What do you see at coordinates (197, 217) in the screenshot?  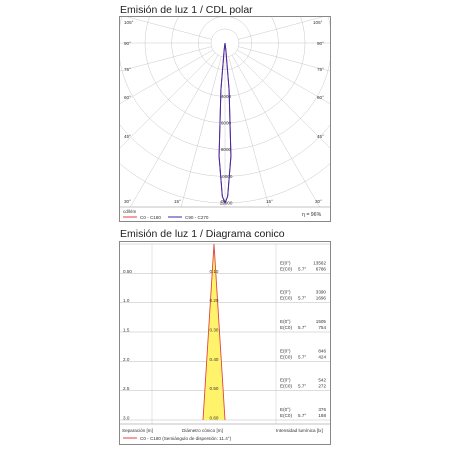 I see `legend-label-c90: C90 - C270` at bounding box center [197, 217].